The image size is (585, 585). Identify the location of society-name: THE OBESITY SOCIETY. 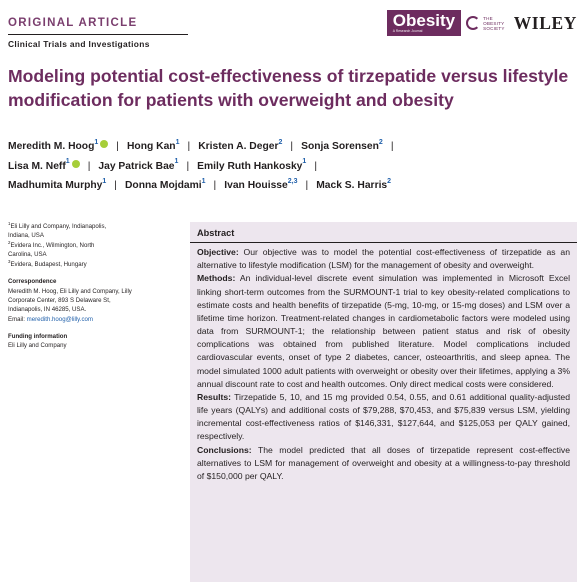
(494, 23).